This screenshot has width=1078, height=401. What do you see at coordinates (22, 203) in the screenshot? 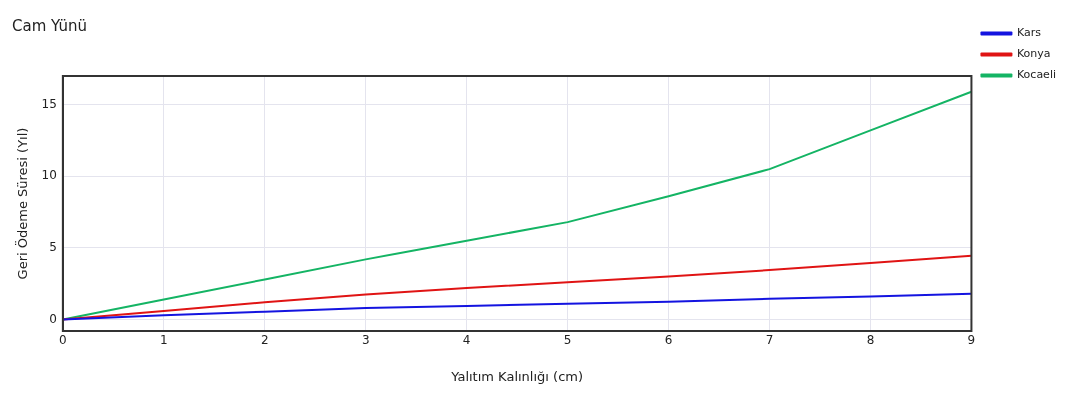
I see `y-axis-title: Geri Ödeme Süresi (Yıl)` at bounding box center [22, 203].